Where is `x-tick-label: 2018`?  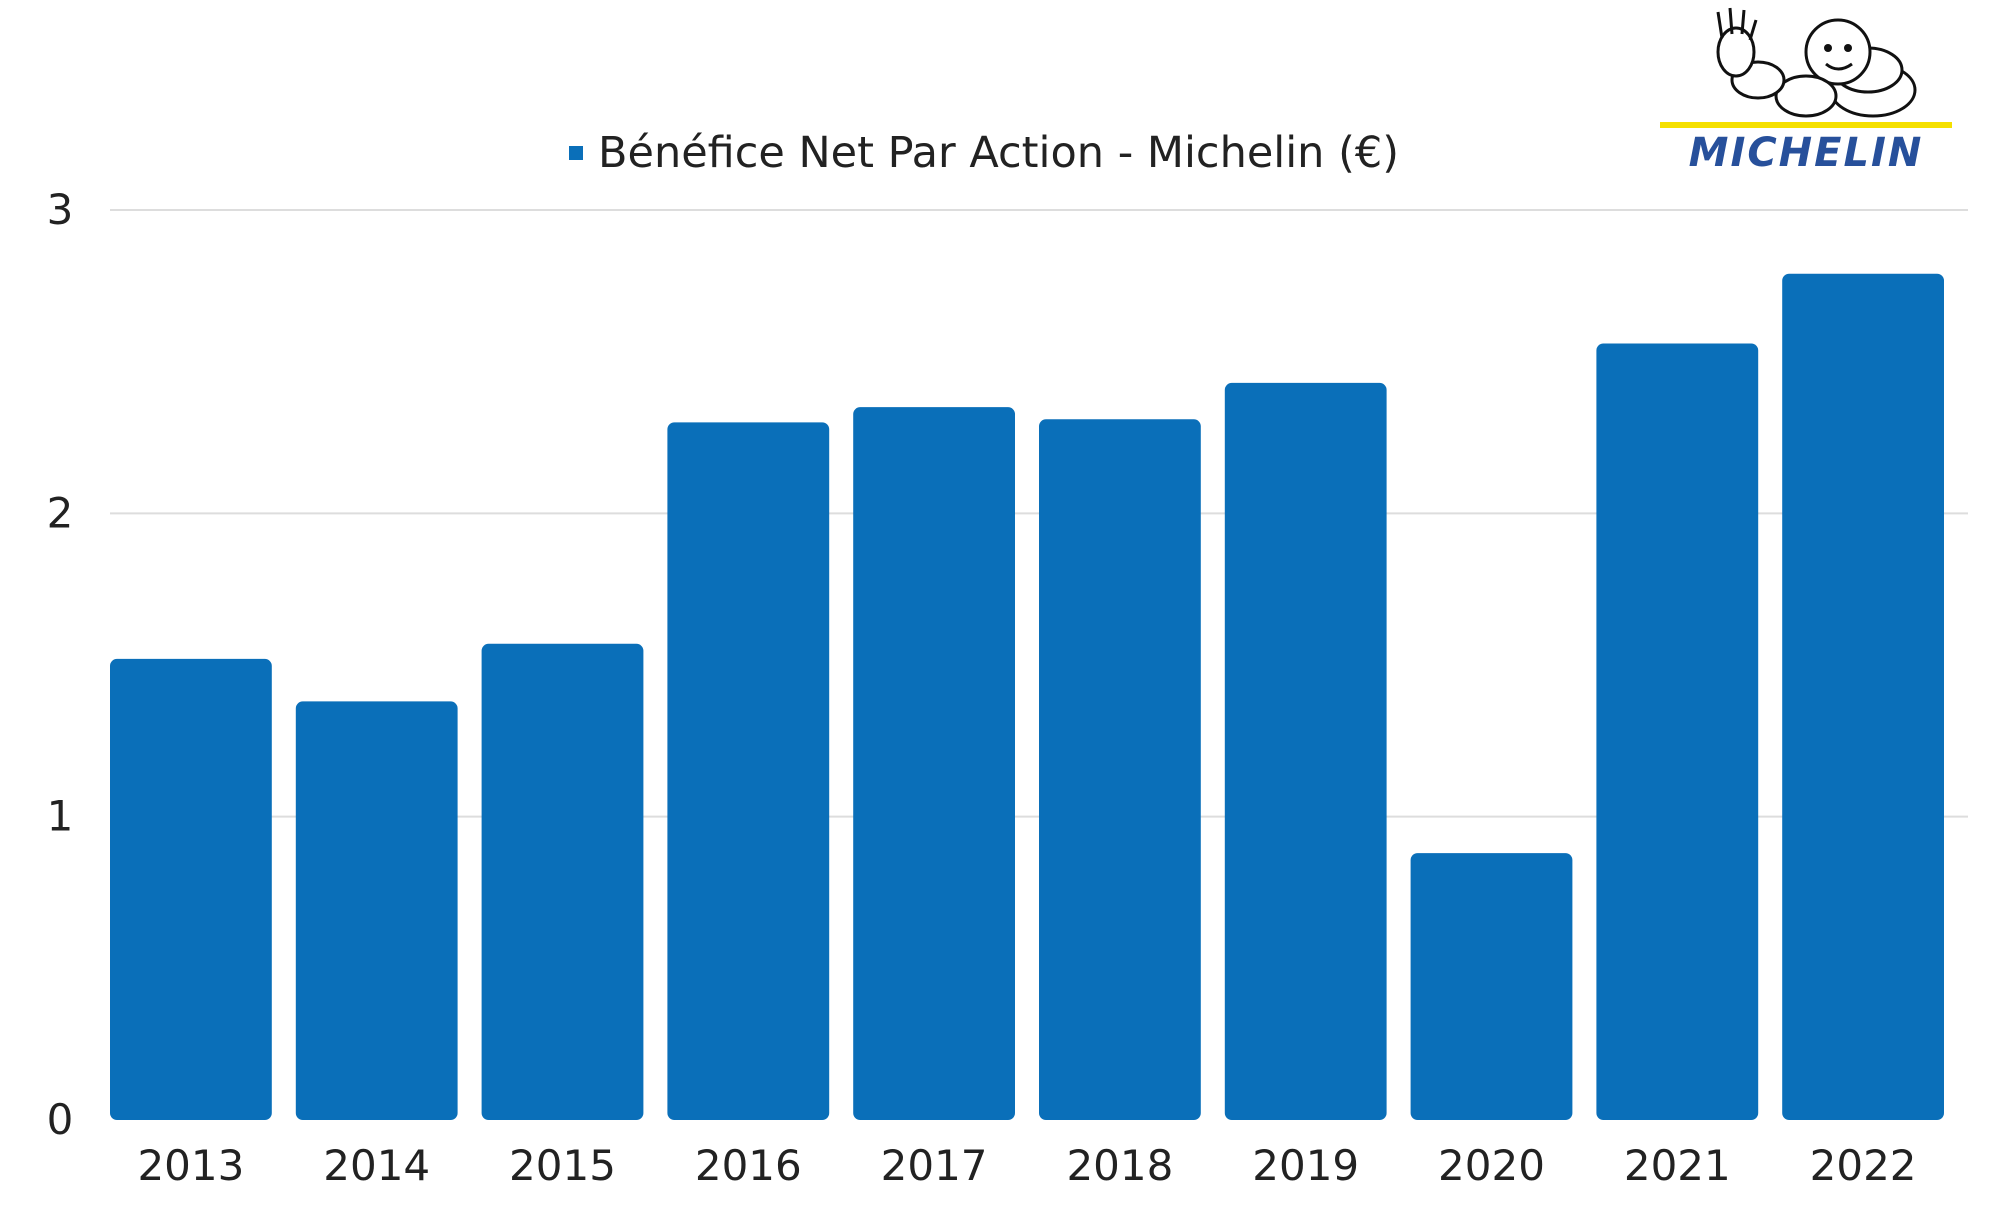 x-tick-label: 2018 is located at coordinates (1119, 1165).